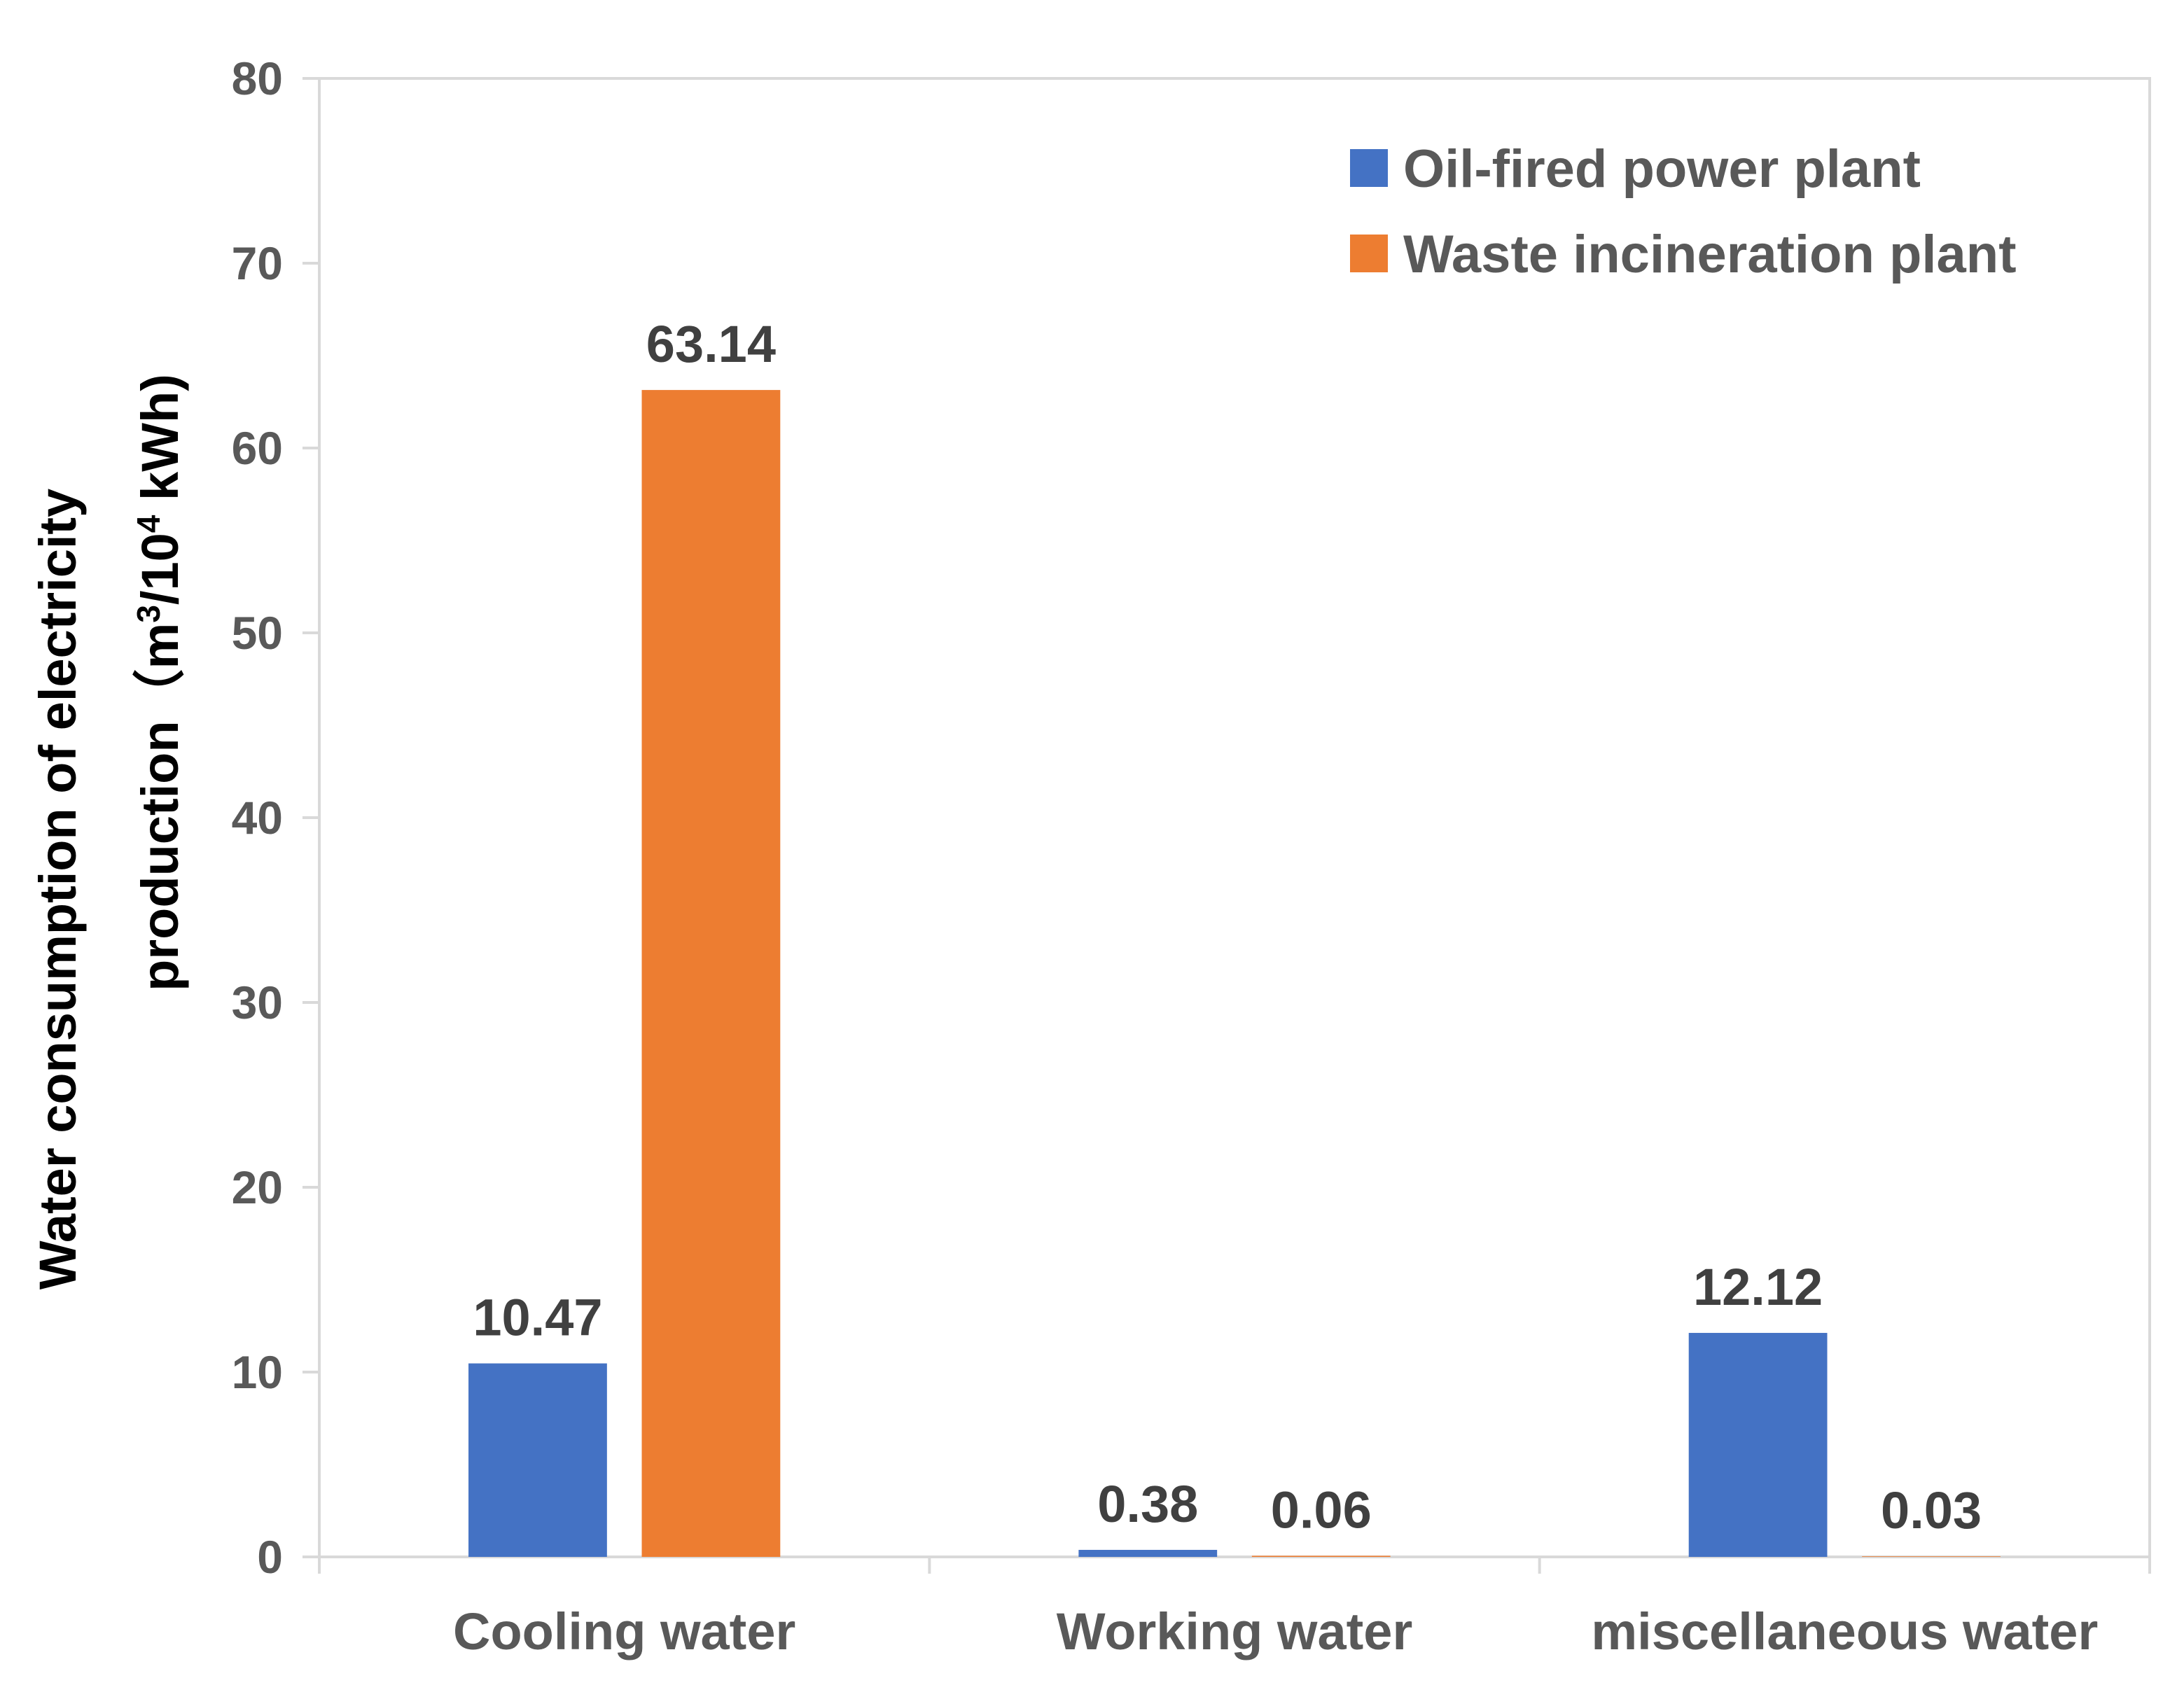 The image size is (2184, 1699). I want to click on y-axis-title: Water consumption of electricity, so click(58, 889).